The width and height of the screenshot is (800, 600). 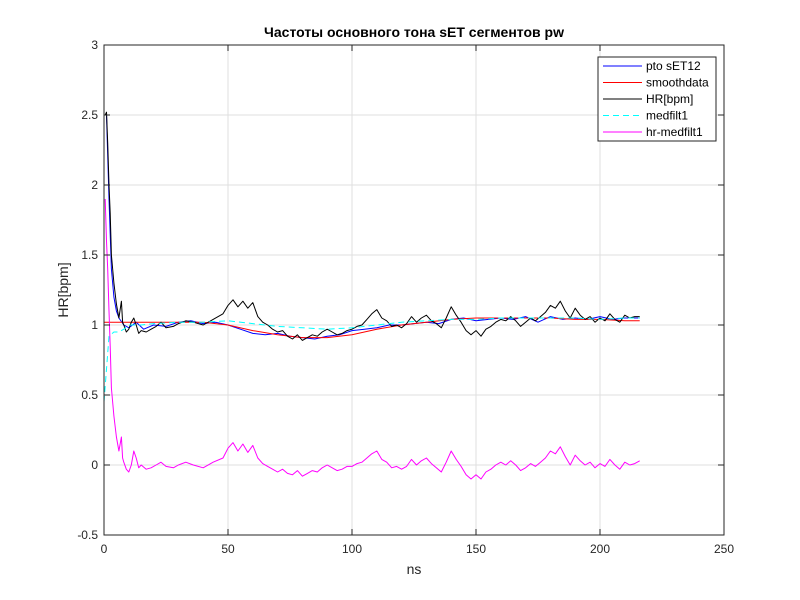 I want to click on y-tick-label: 2, so click(x=94, y=185).